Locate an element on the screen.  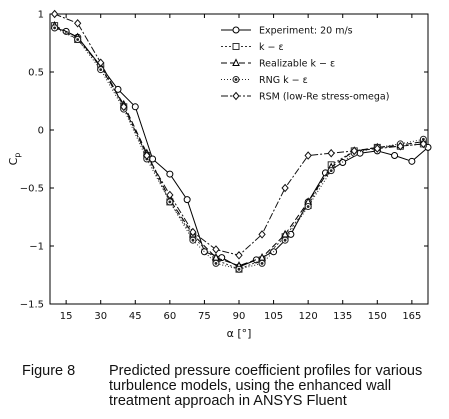
y-axis-label: Cp is located at coordinates (14, 159).